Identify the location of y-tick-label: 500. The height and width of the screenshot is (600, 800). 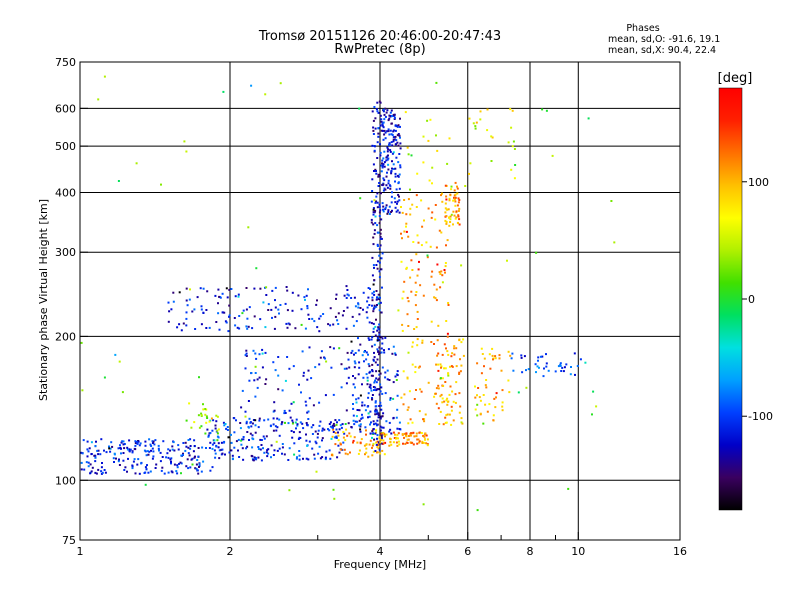
(65, 146).